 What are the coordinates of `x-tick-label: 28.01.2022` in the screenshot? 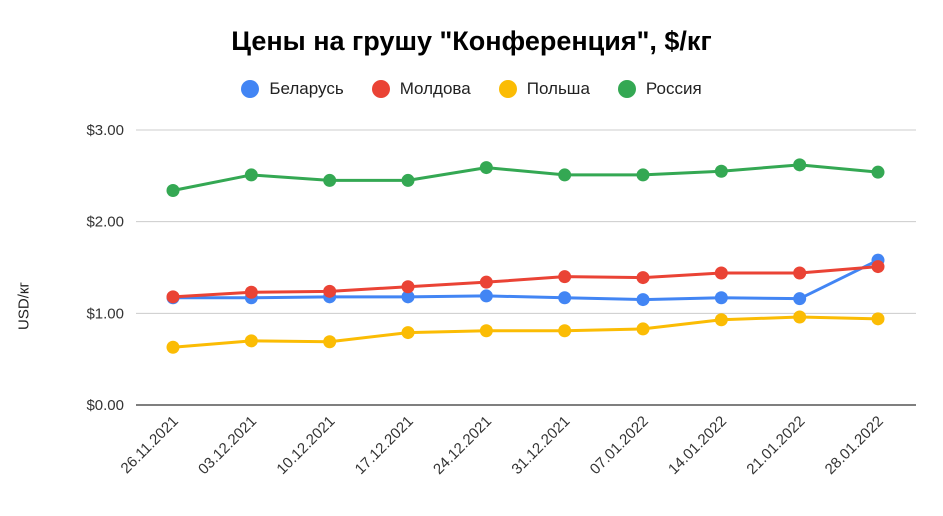 It's located at (854, 445).